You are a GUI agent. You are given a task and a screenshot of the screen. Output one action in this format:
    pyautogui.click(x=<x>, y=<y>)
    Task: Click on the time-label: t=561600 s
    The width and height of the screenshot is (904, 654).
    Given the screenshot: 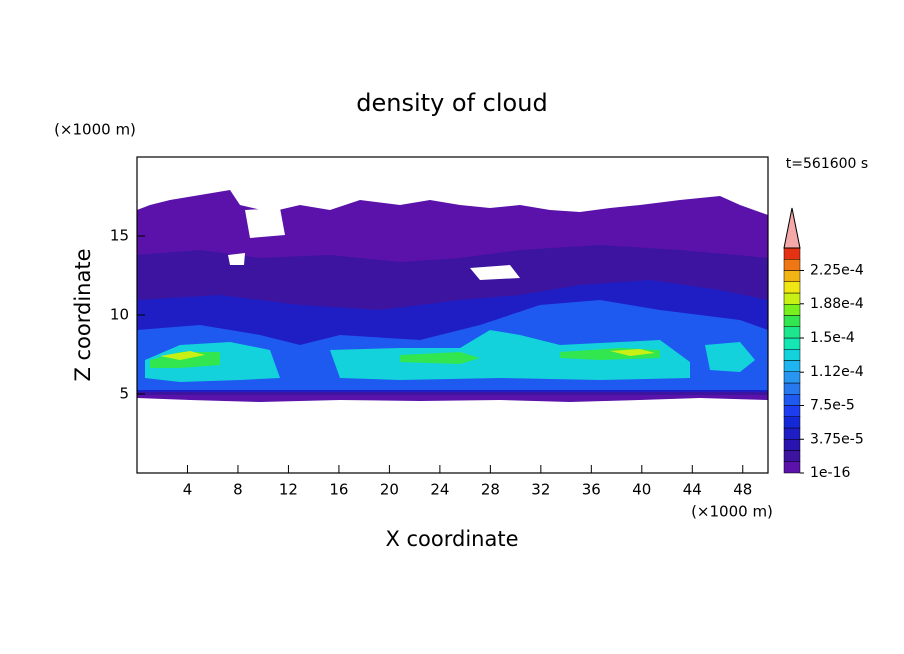 What is the action you would take?
    pyautogui.click(x=827, y=164)
    